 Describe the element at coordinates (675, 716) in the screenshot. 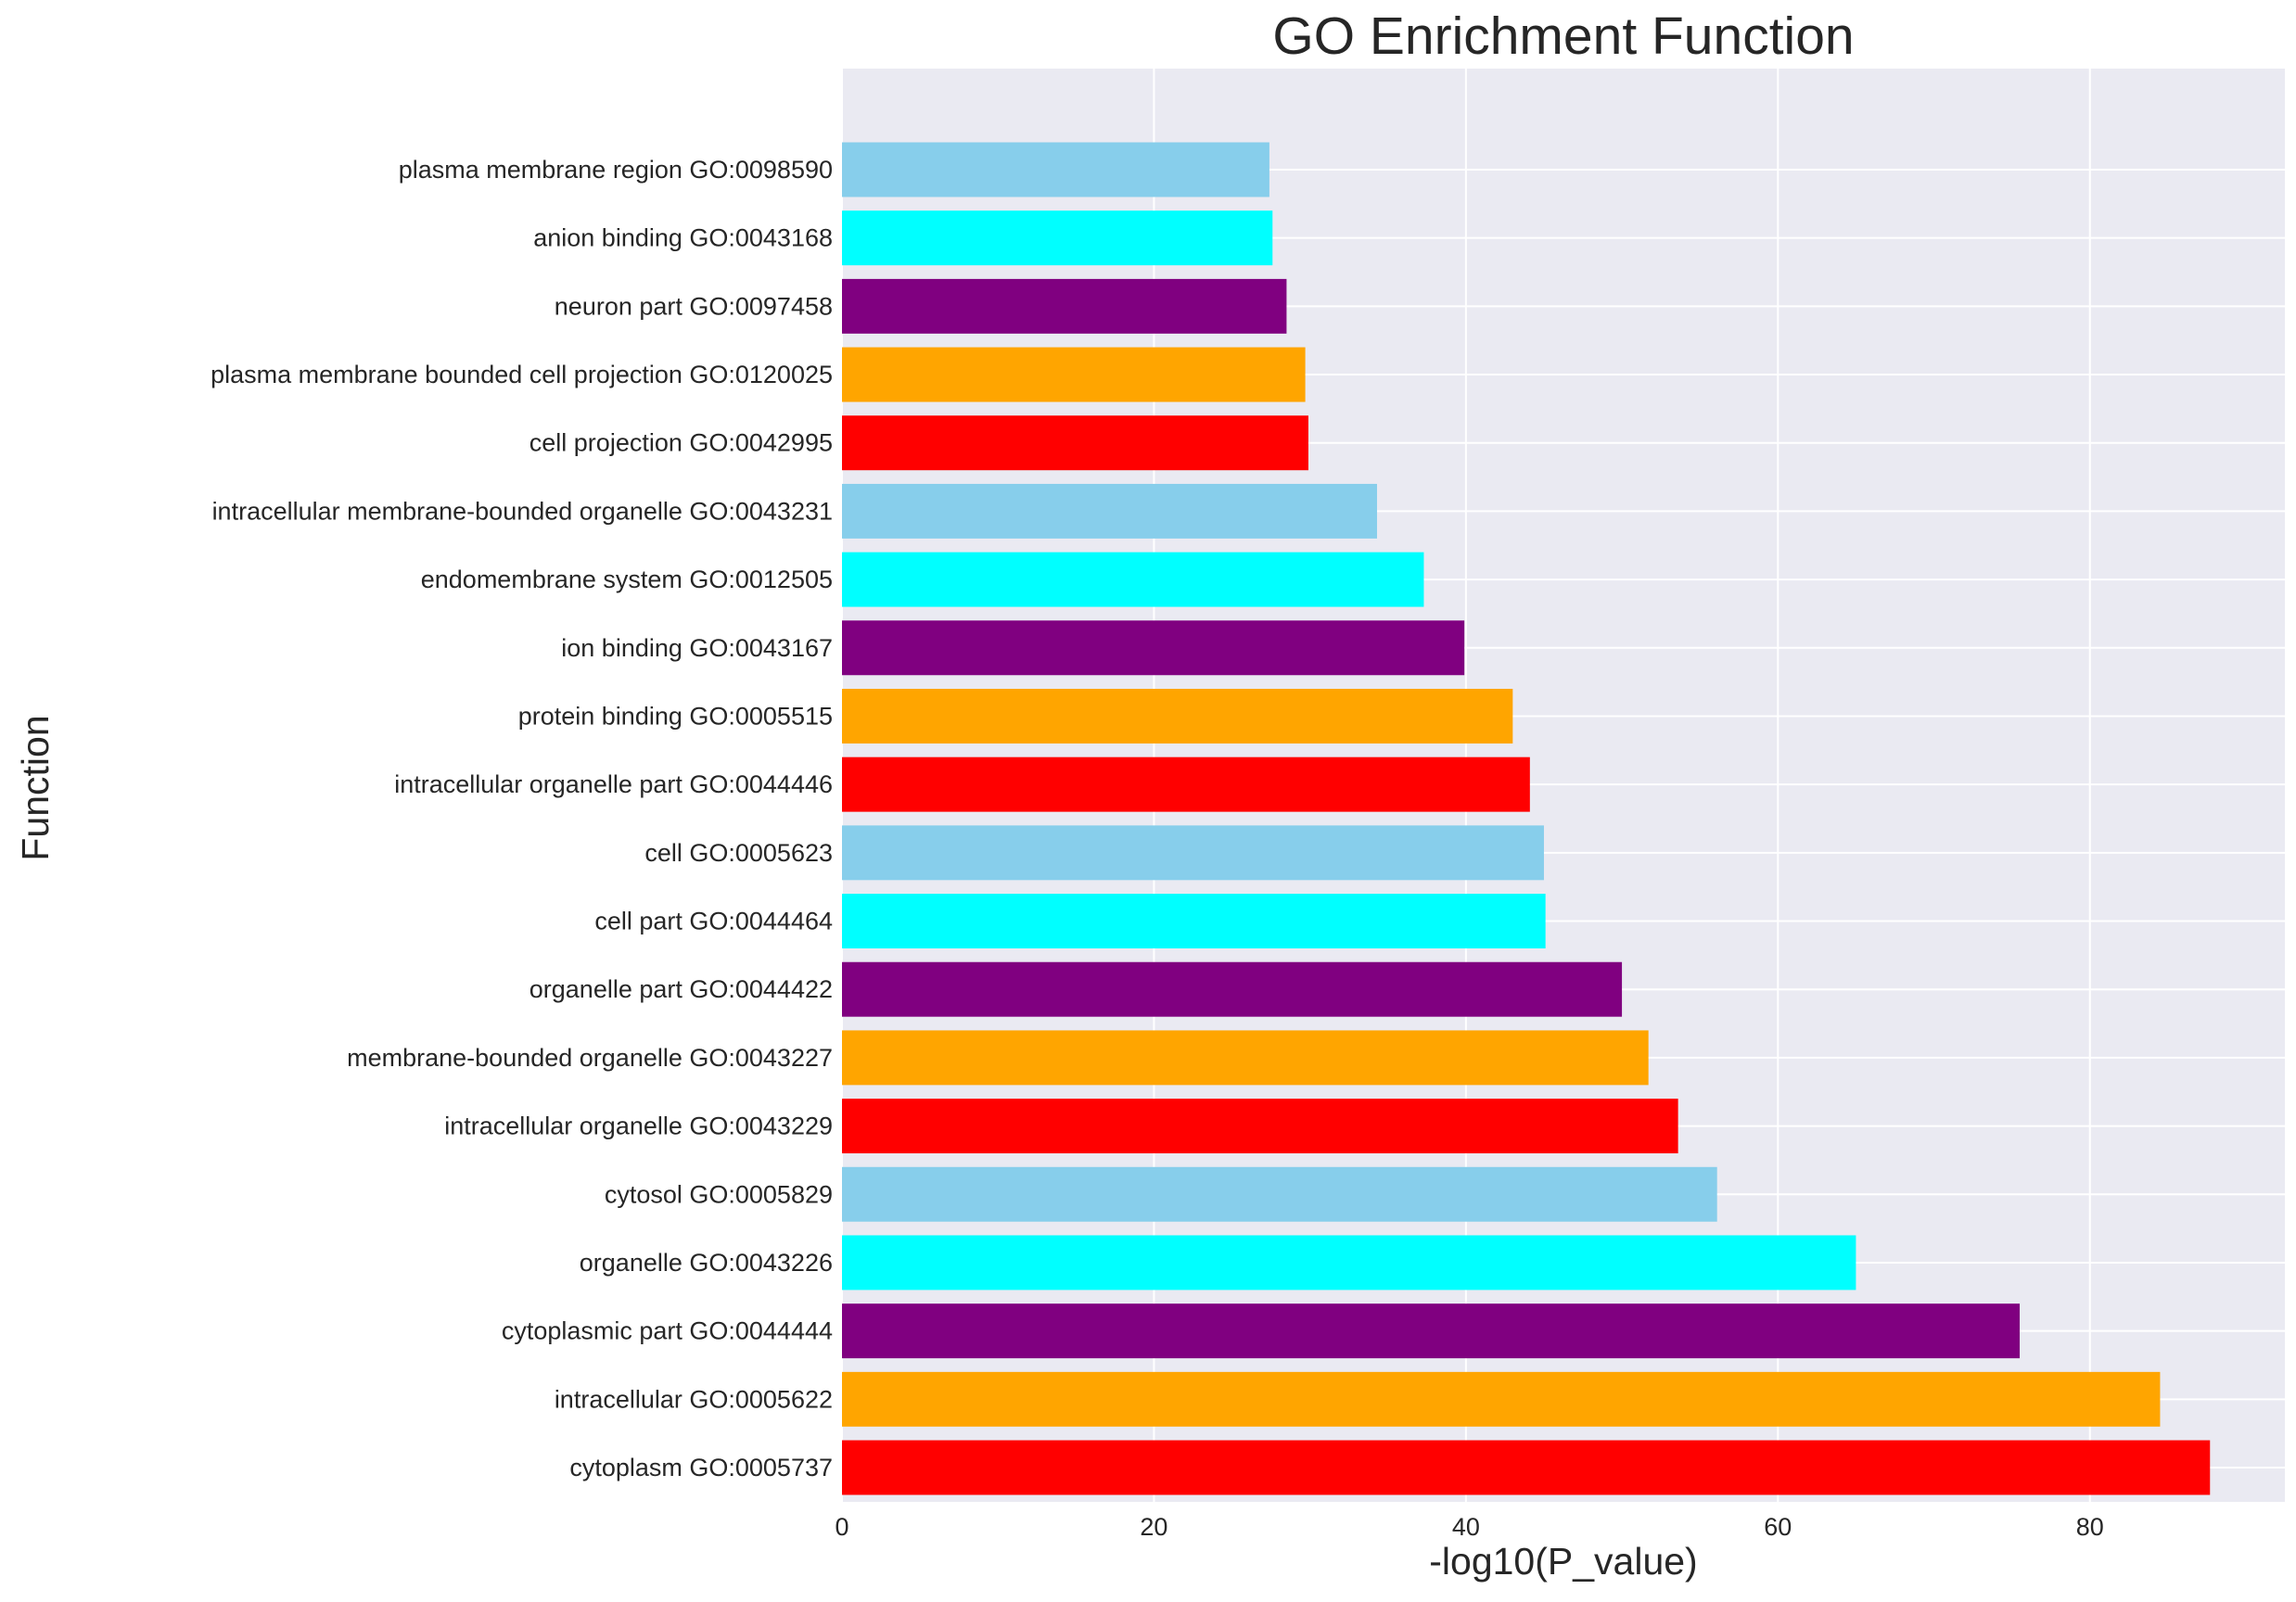

I see `category-label: protein binding GO:0005515` at that location.